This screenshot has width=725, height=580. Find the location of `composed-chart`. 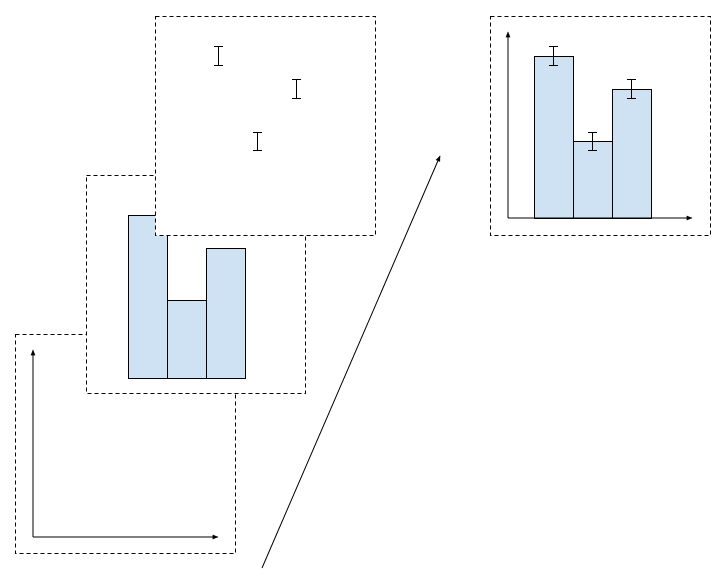

composed-chart is located at coordinates (600, 126).